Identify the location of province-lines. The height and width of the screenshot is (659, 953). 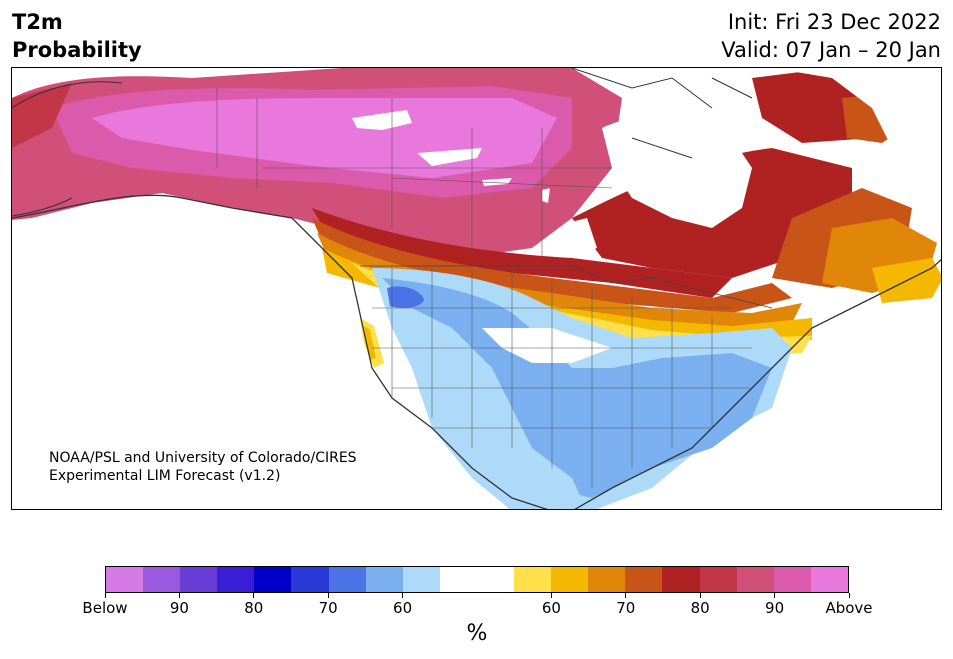
(414, 173).